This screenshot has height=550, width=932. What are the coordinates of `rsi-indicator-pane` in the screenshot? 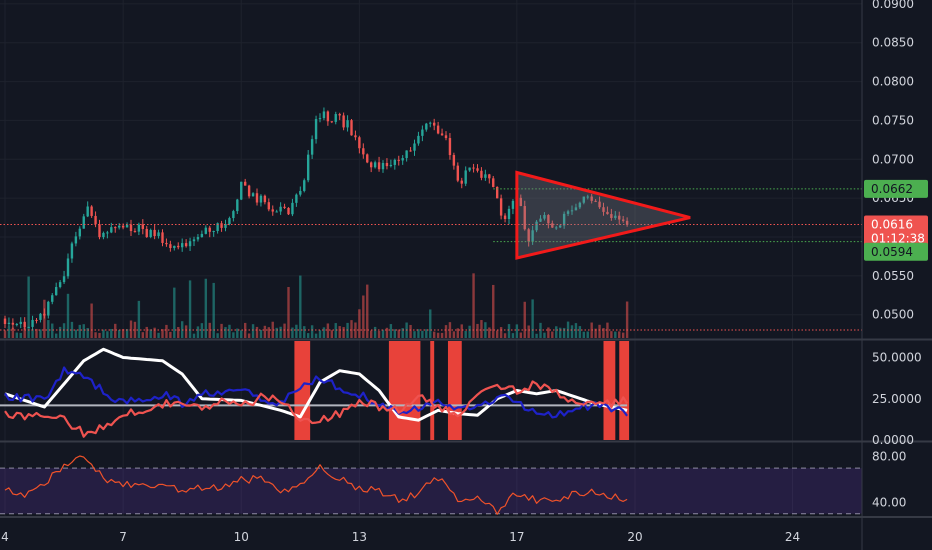 It's located at (431, 485).